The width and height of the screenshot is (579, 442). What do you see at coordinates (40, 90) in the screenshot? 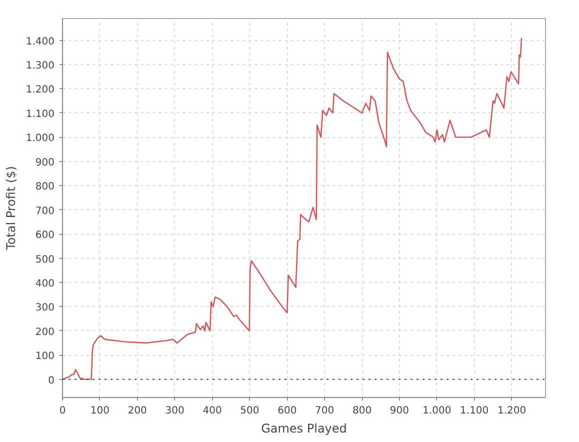
I see `y-tick-label: 1.200` at bounding box center [40, 90].